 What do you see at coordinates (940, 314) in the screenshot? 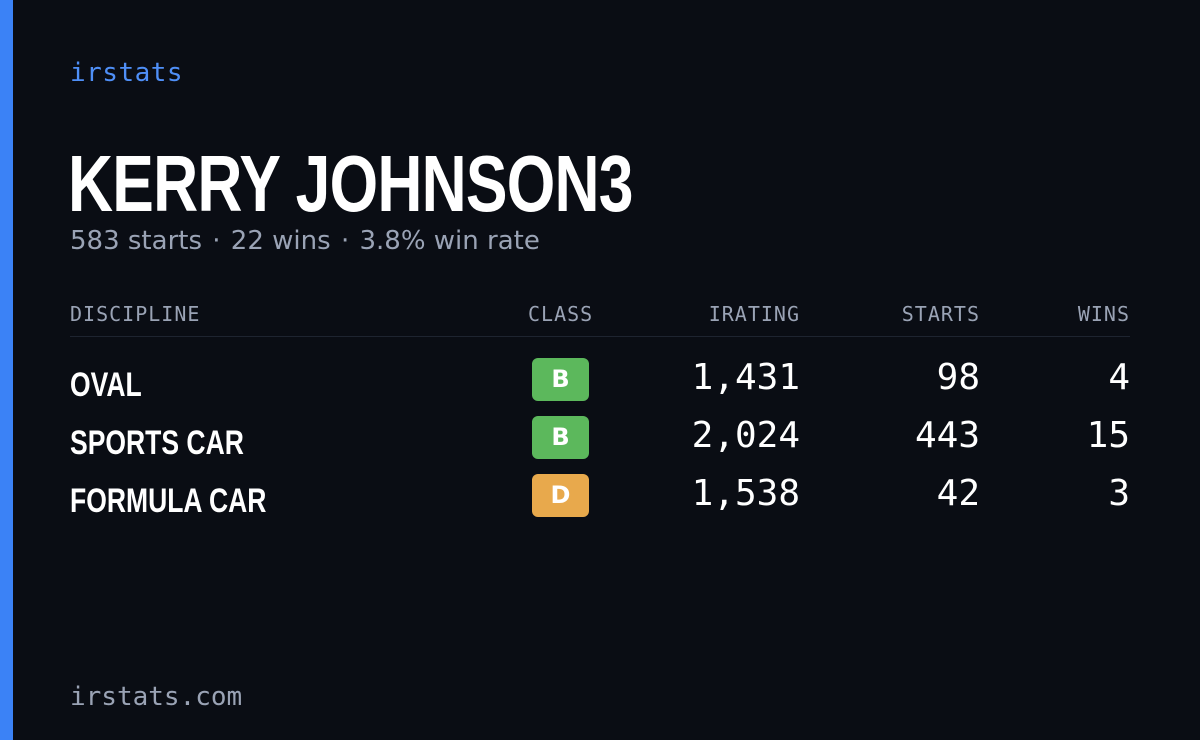
I see `header-starts: STARTS` at bounding box center [940, 314].